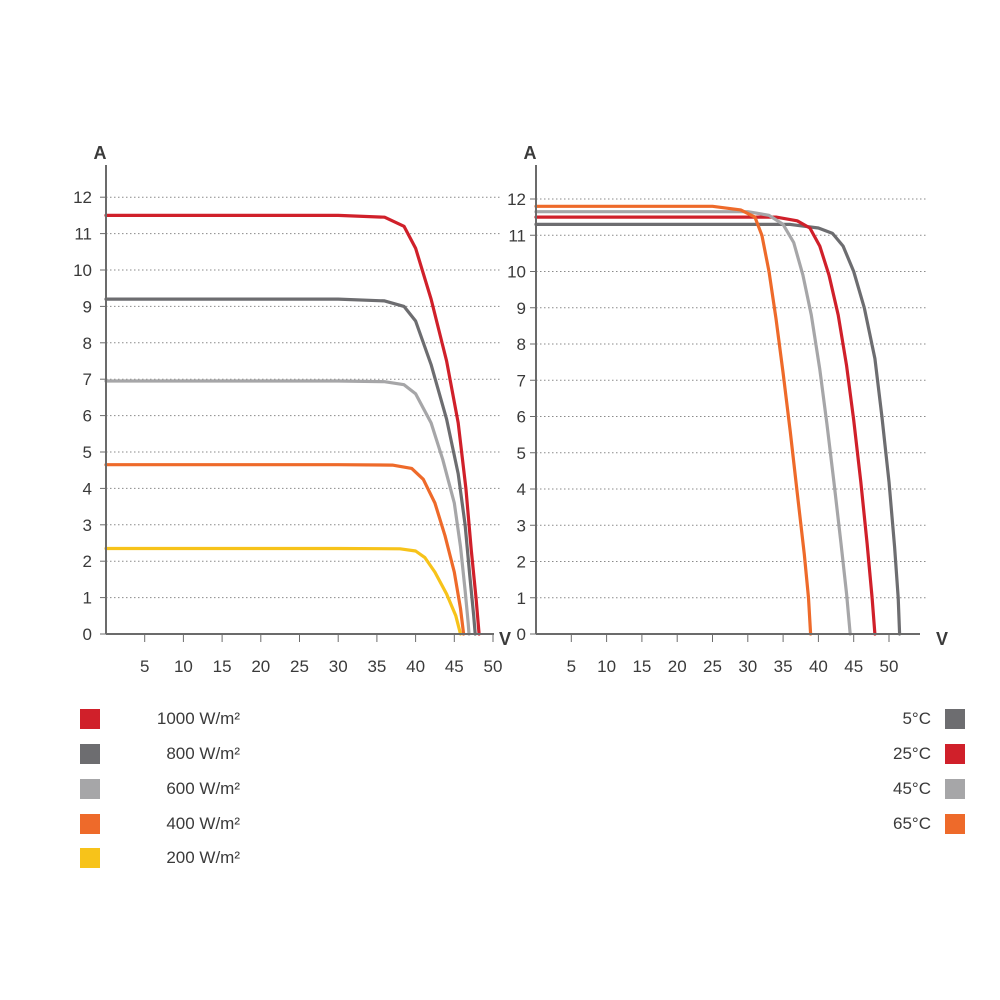  I want to click on legend-label: 25°C, so click(912, 753).